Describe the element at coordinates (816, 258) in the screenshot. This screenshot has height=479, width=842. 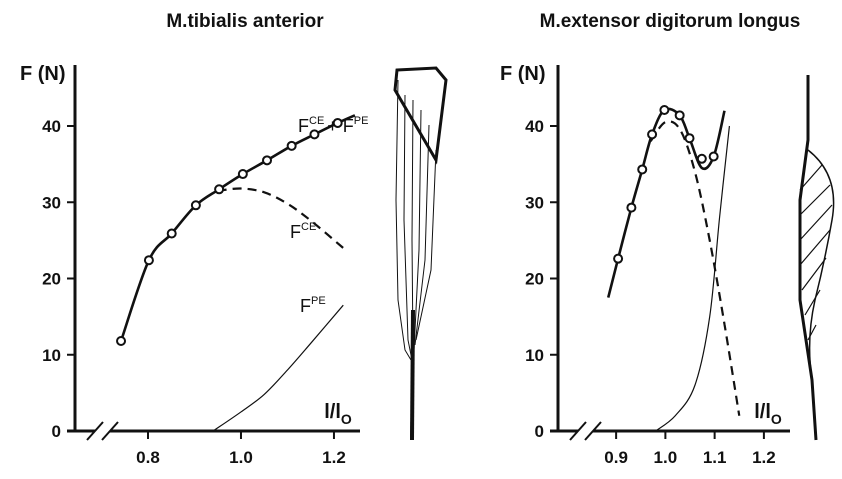
I see `muscle-edl` at that location.